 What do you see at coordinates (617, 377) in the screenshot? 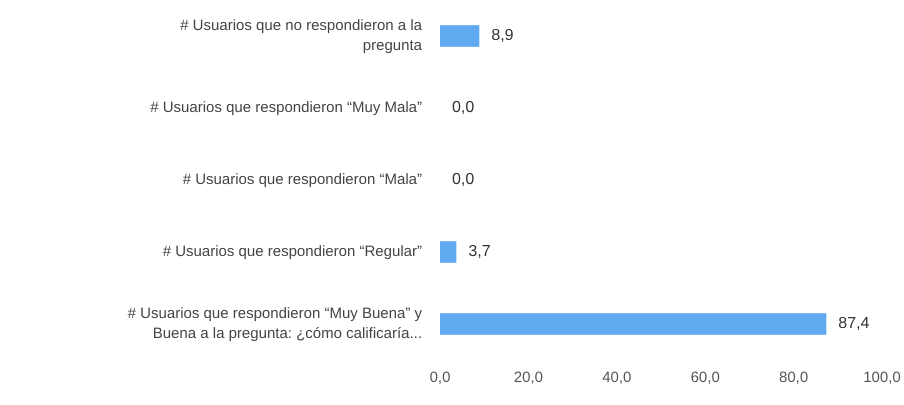
I see `x-tick-label: 40,0` at bounding box center [617, 377].